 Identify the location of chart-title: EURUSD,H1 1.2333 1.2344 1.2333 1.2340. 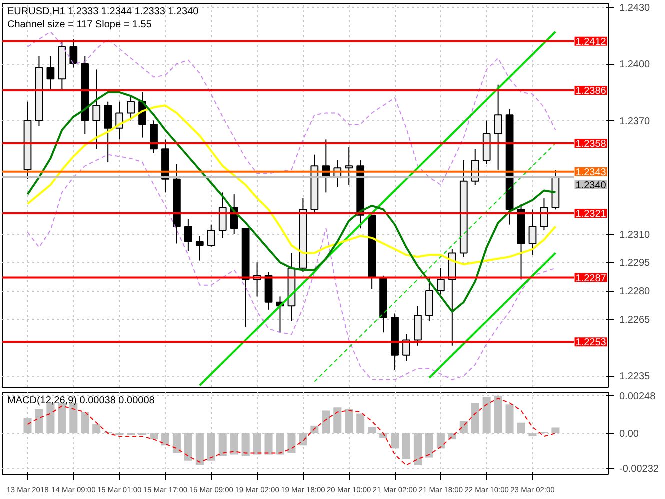
(104, 12).